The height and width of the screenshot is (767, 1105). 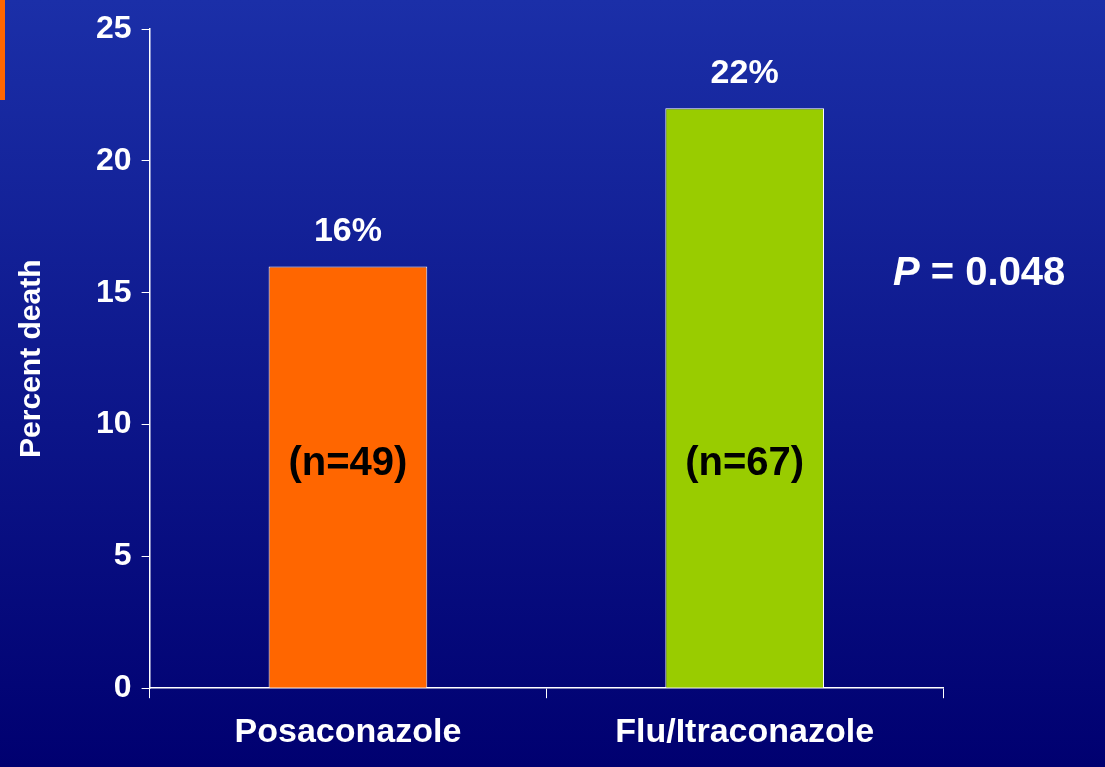 What do you see at coordinates (114, 422) in the screenshot?
I see `y-tick-label: 10` at bounding box center [114, 422].